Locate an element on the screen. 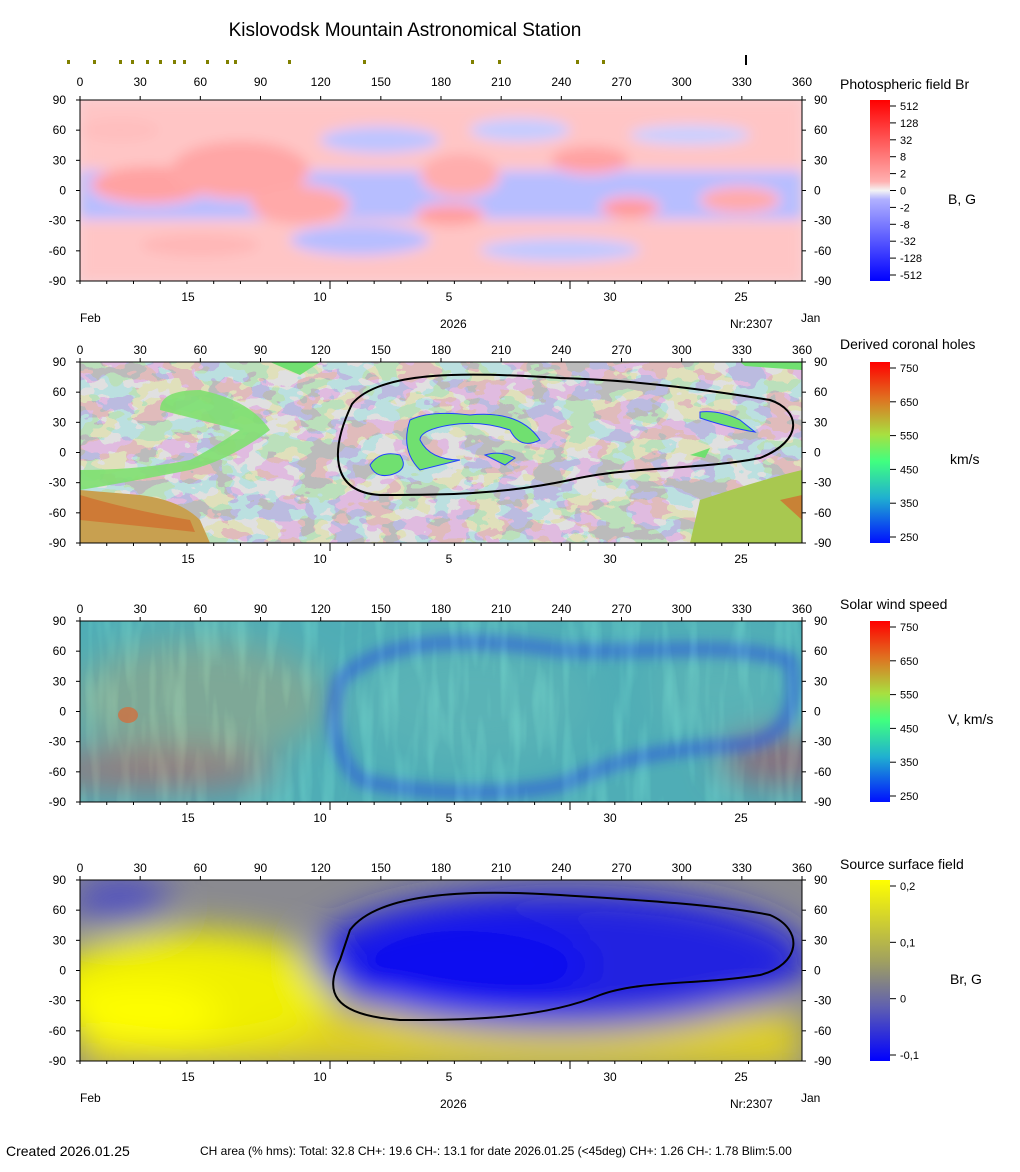  date-tick-label: 25 is located at coordinates (741, 818).